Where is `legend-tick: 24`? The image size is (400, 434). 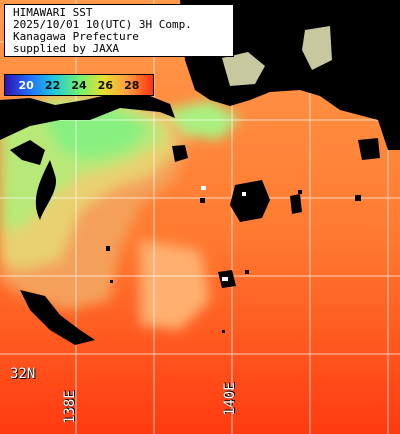
legend-tick: 24 is located at coordinates (79, 85).